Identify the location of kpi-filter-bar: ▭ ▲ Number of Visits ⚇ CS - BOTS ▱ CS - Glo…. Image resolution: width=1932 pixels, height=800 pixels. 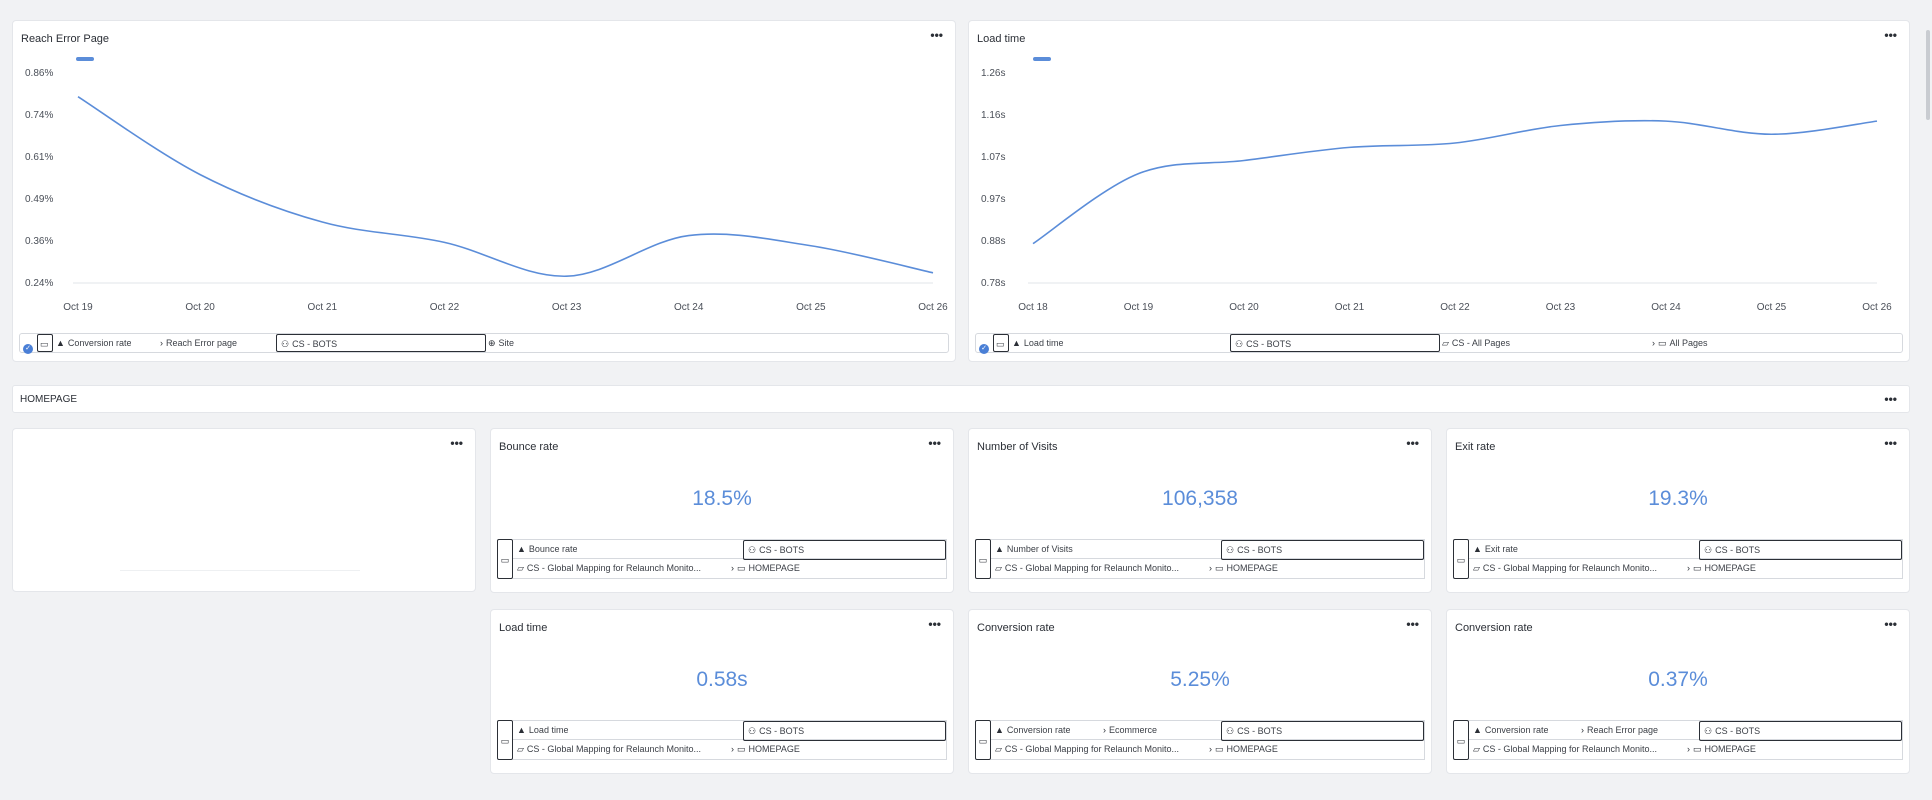
(1200, 559).